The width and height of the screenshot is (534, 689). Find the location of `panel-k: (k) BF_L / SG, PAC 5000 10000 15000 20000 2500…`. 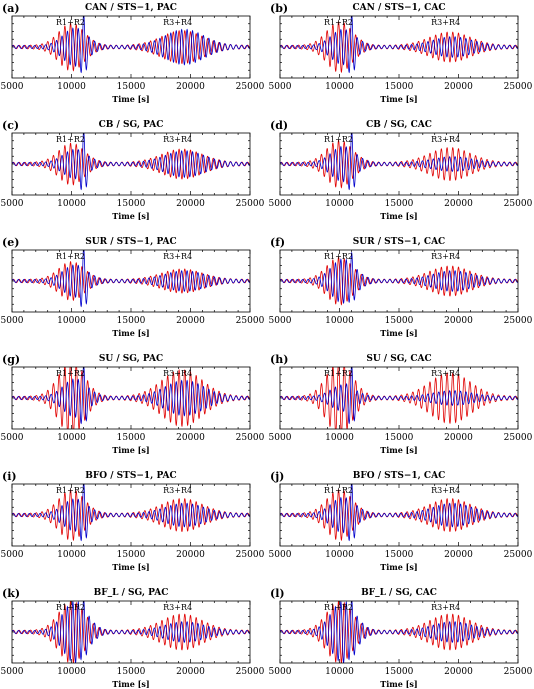

panel-k: (k) BF_L / SG, PAC 5000 10000 15000 20000 2500… is located at coordinates (133, 638).